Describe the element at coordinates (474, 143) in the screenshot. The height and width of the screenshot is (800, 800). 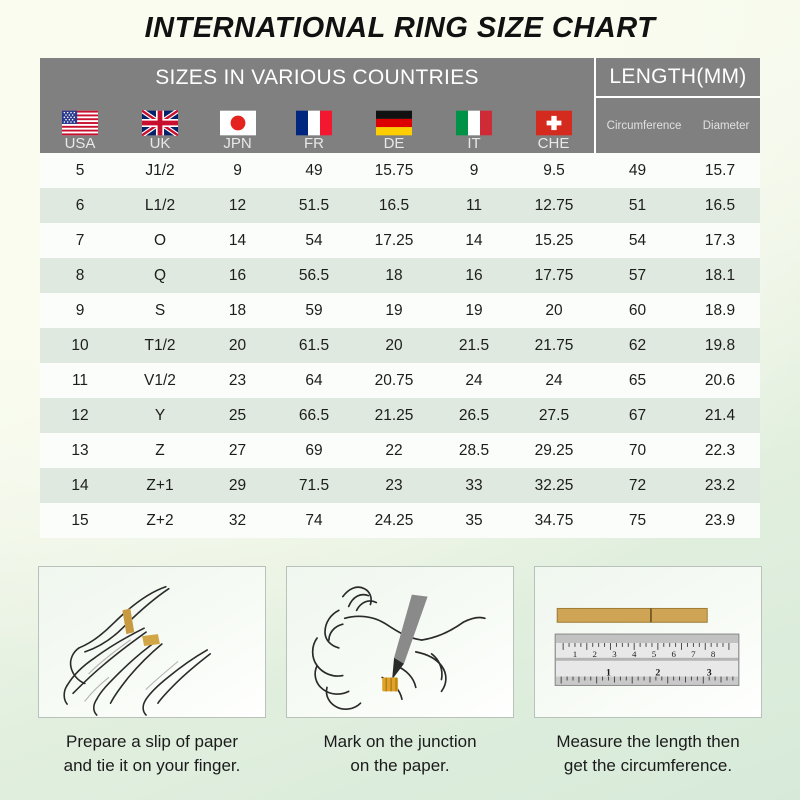
I see `column-header-label-it: IT` at that location.